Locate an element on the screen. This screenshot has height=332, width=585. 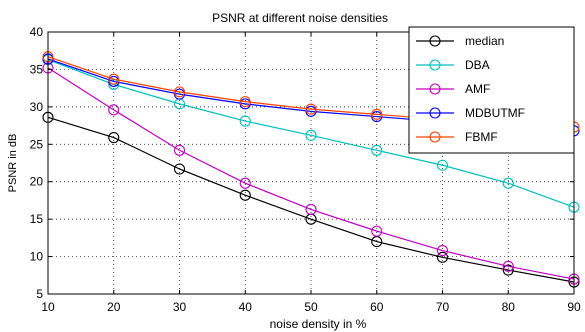
y-tick-label: 25 is located at coordinates (37, 144).